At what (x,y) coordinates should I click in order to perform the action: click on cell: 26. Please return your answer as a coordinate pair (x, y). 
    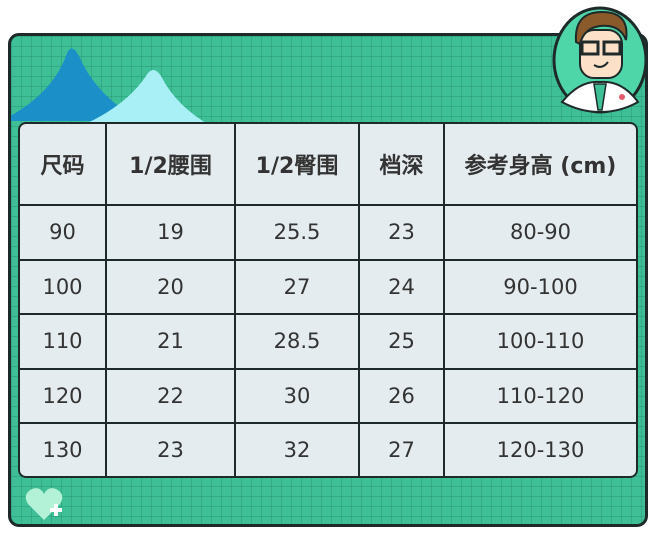
    Looking at the image, I should click on (401, 396).